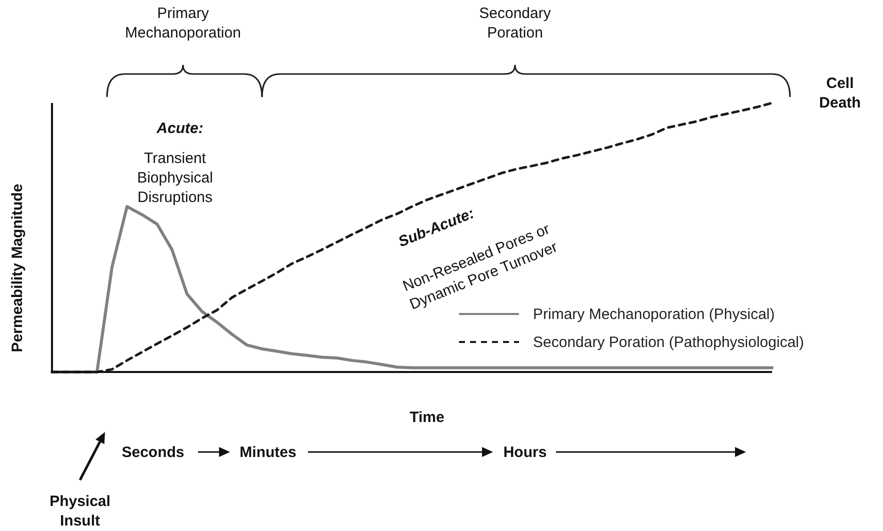 The width and height of the screenshot is (883, 531). I want to click on annotation: Transient Biophysical Disruptions, so click(175, 178).